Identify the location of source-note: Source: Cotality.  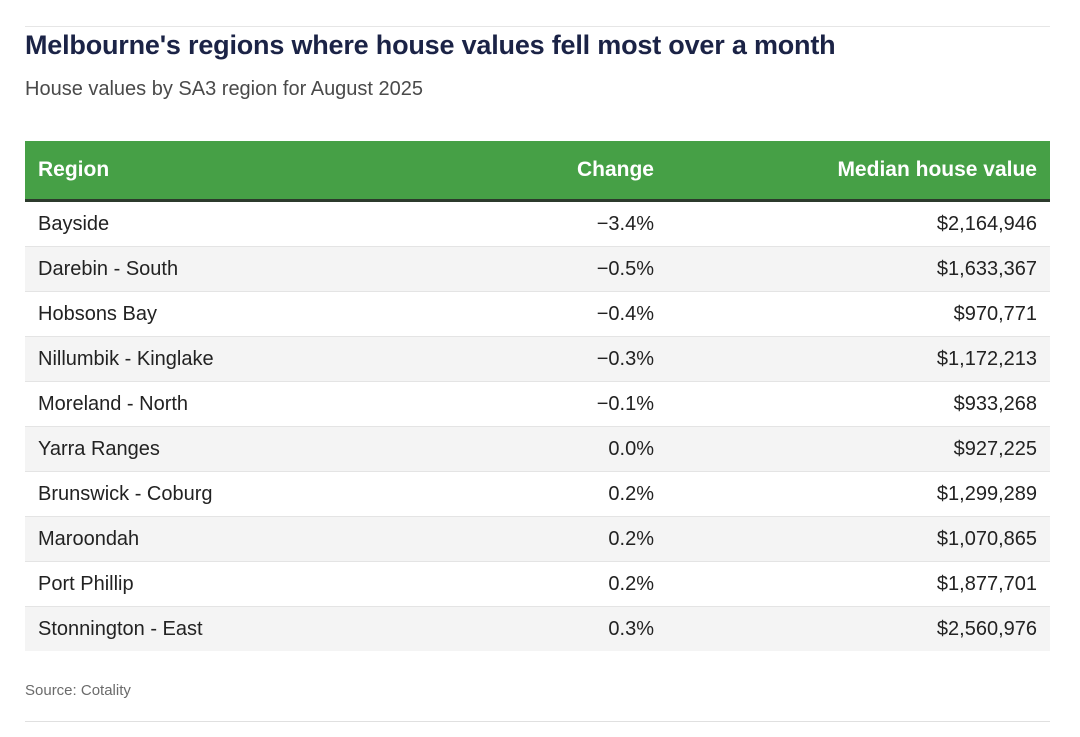
(78, 690).